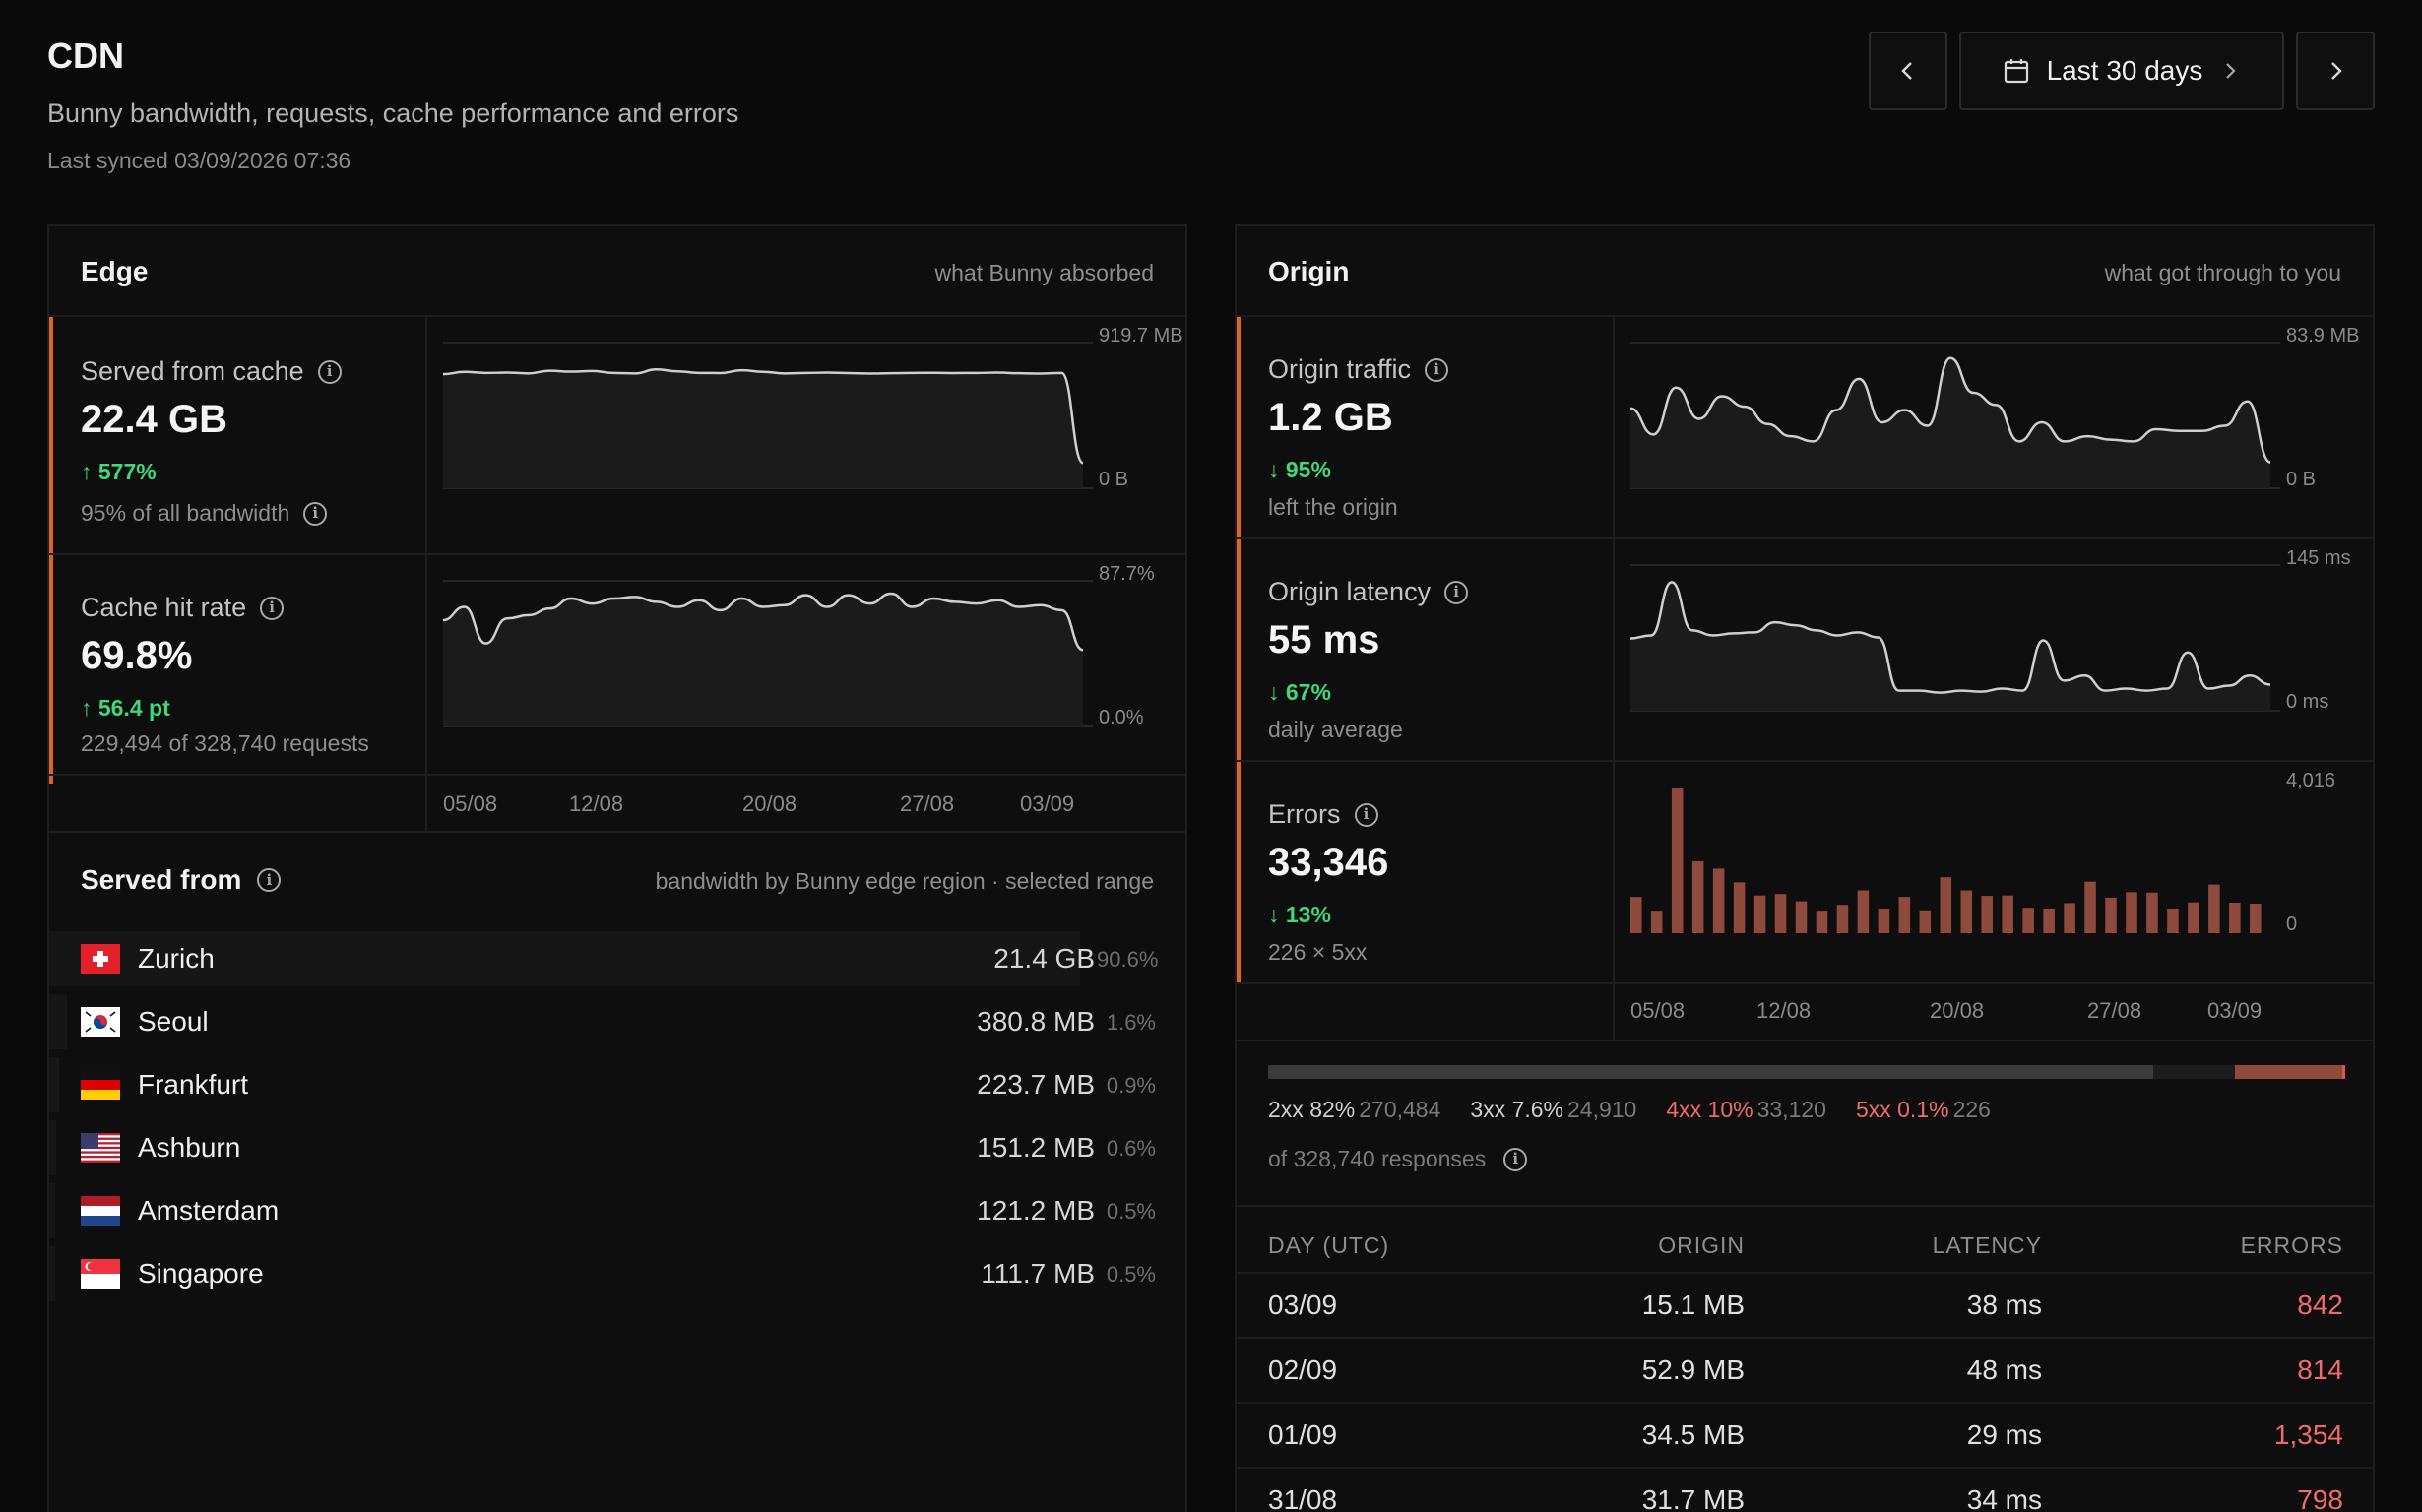  Describe the element at coordinates (2016, 71) in the screenshot. I see `calendar-icon` at that location.